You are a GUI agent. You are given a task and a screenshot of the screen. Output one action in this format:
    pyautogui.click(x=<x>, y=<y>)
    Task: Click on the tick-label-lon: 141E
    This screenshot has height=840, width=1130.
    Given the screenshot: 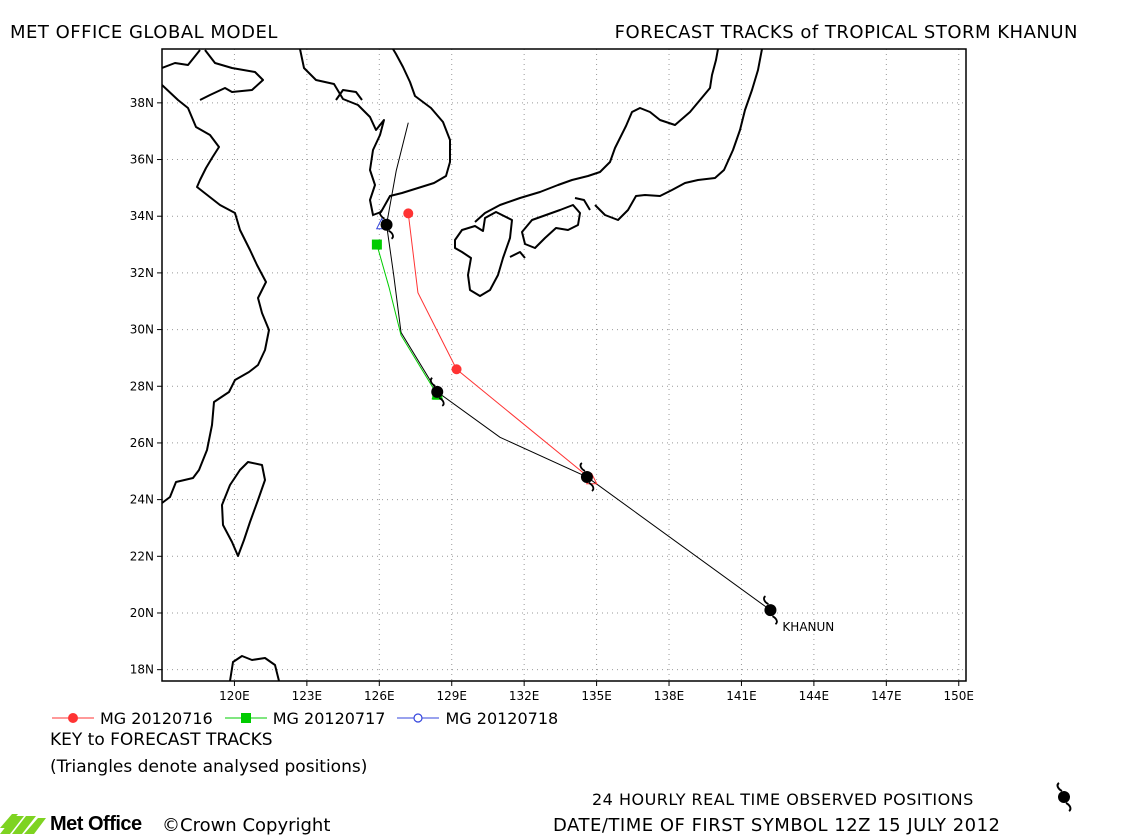 What is the action you would take?
    pyautogui.click(x=741, y=694)
    